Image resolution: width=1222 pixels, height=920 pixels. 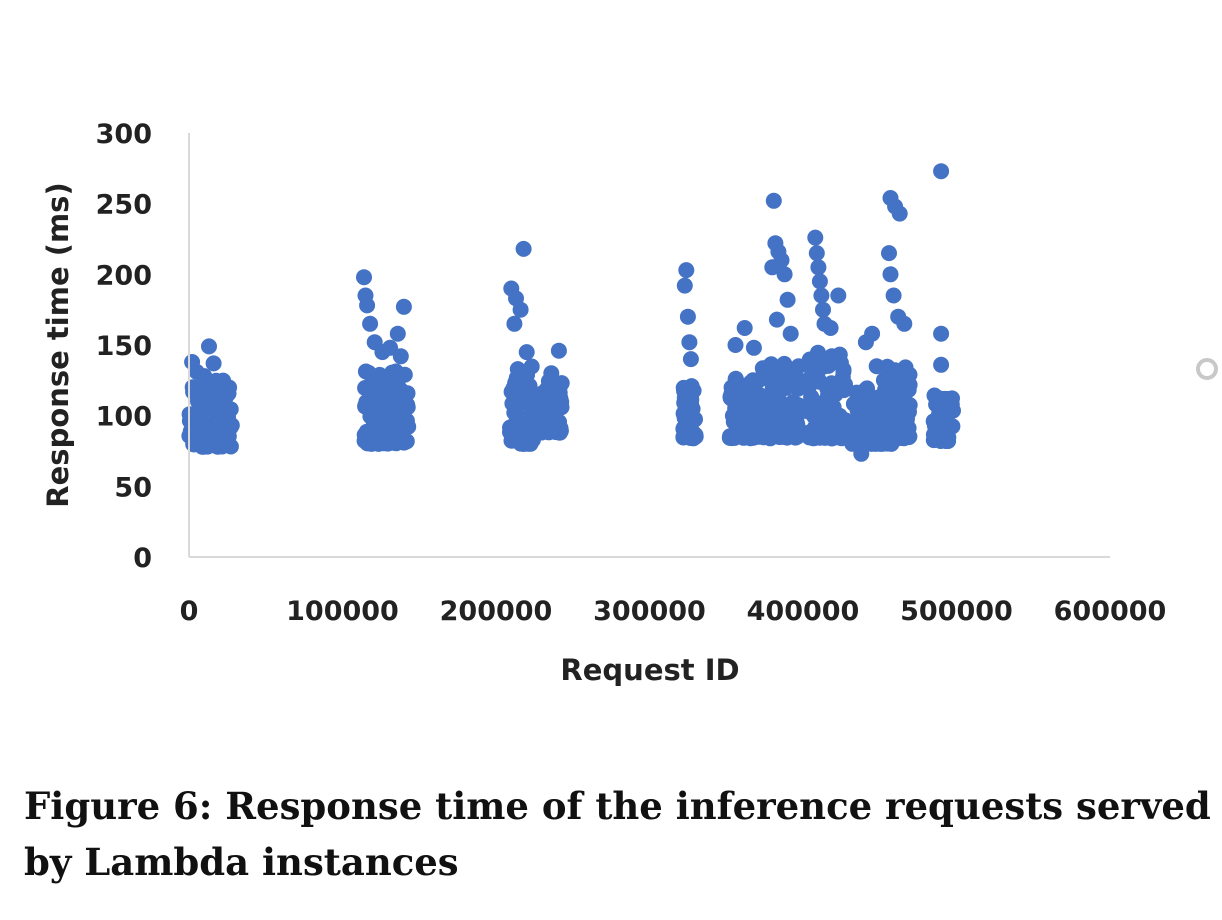 What do you see at coordinates (124, 275) in the screenshot?
I see `y-tick-label: 200` at bounding box center [124, 275].